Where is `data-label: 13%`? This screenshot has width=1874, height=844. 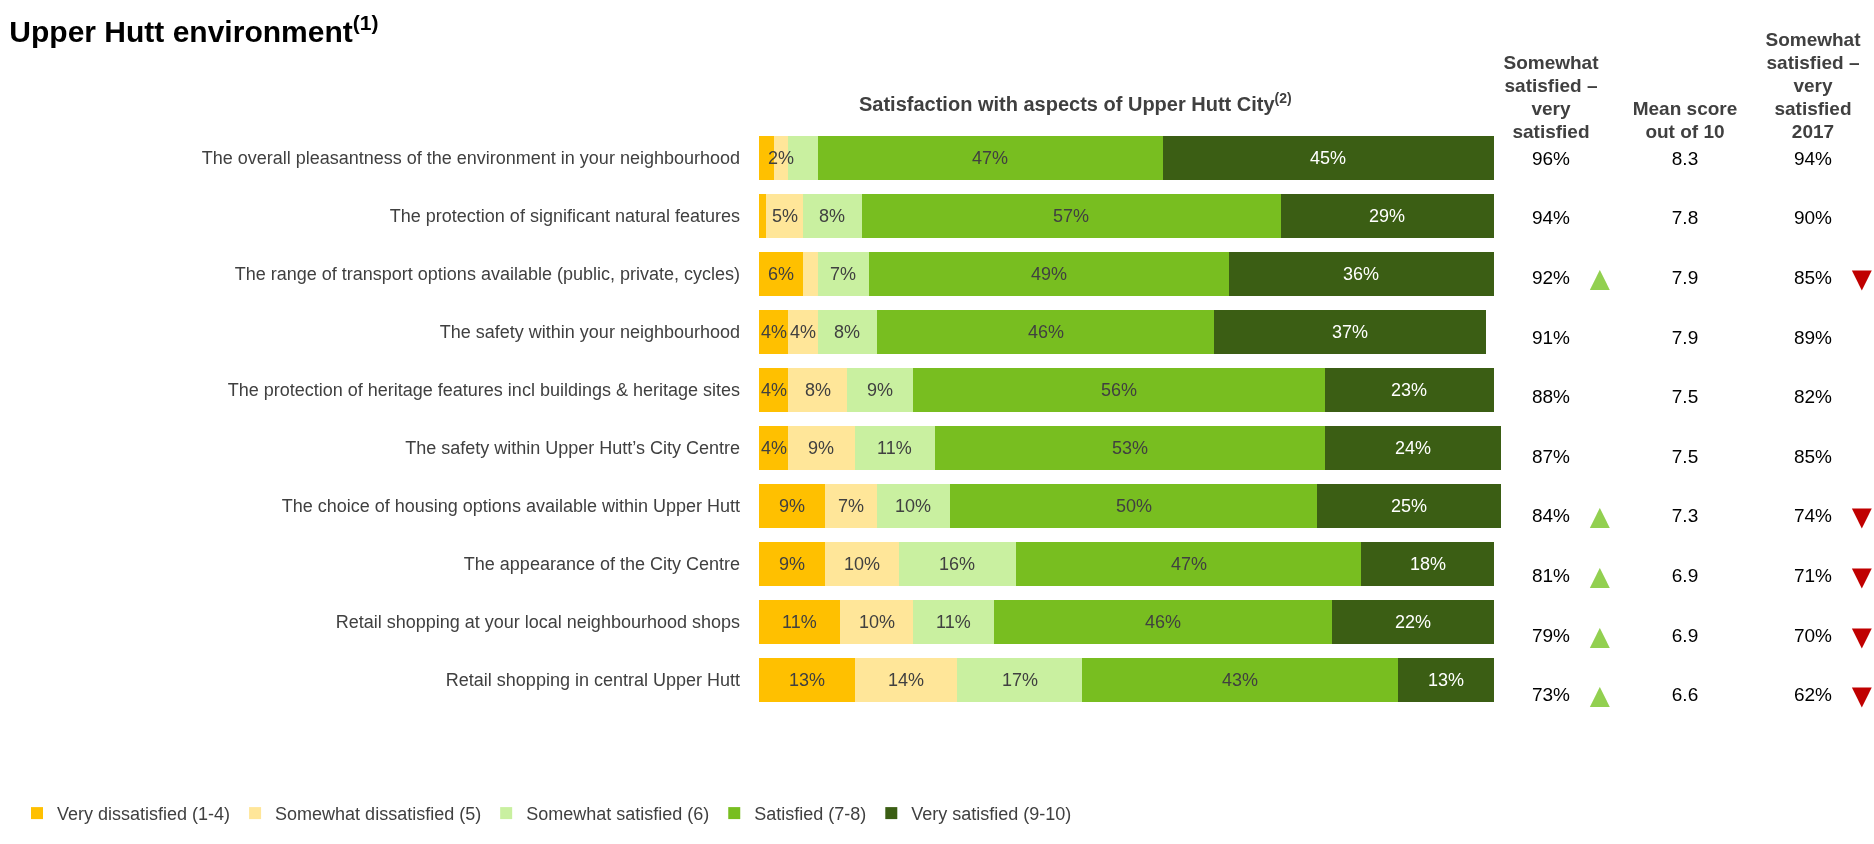 data-label: 13% is located at coordinates (1446, 680).